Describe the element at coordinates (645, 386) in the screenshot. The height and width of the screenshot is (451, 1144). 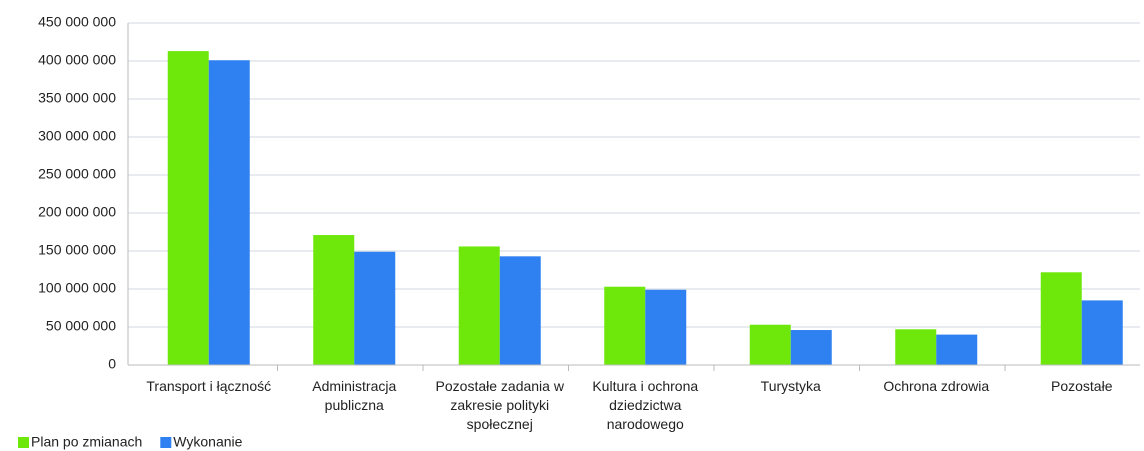
I see `label-line: Kultura i ochrona` at that location.